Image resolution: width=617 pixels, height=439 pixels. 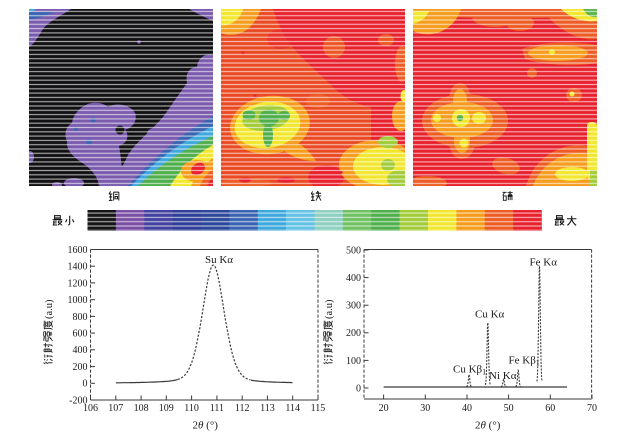 What do you see at coordinates (425, 408) in the screenshot?
I see `svg-text: 30` at bounding box center [425, 408].